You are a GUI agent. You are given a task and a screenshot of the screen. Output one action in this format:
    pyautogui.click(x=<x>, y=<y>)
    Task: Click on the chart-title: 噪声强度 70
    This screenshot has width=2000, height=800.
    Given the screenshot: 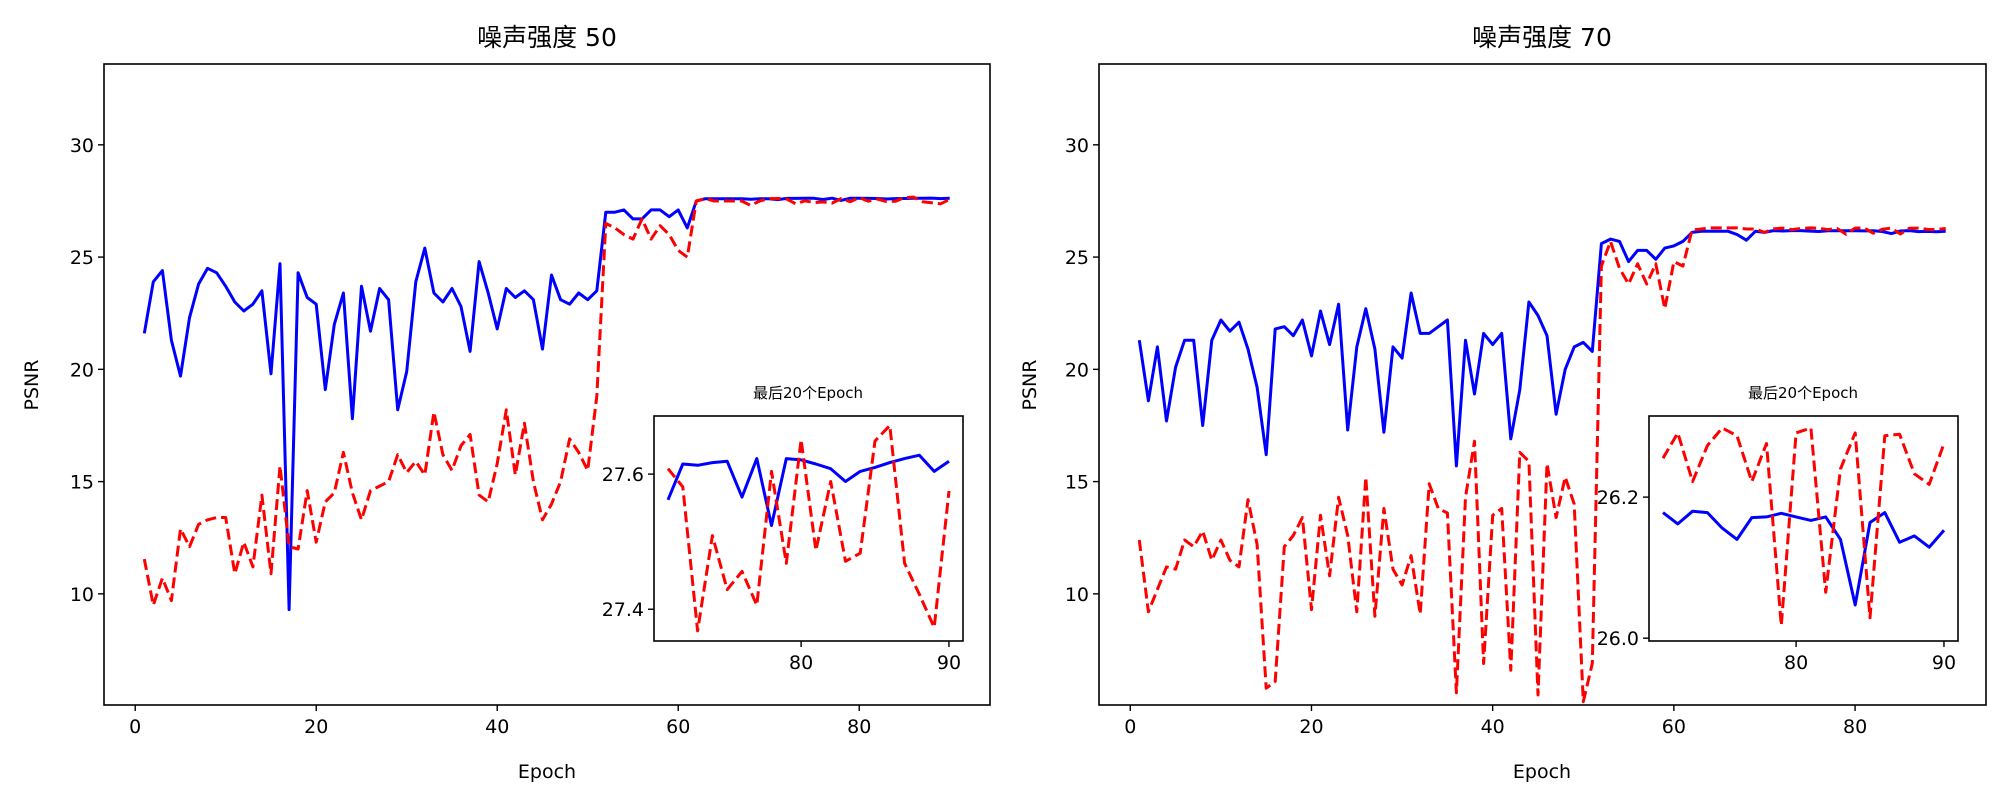 What is the action you would take?
    pyautogui.click(x=1542, y=37)
    